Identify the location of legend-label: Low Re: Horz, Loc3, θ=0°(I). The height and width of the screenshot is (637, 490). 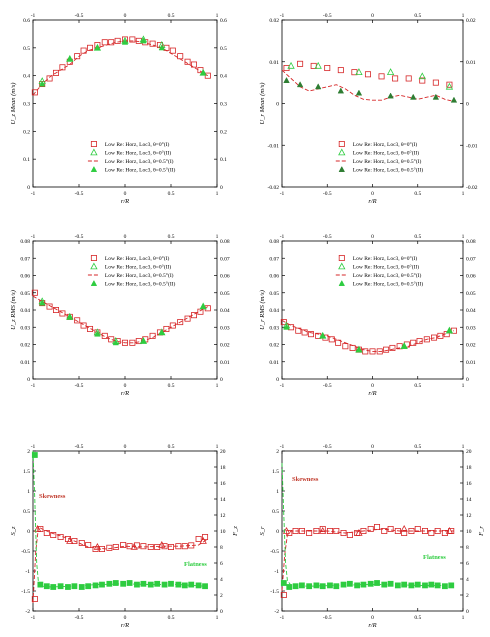
(137, 144).